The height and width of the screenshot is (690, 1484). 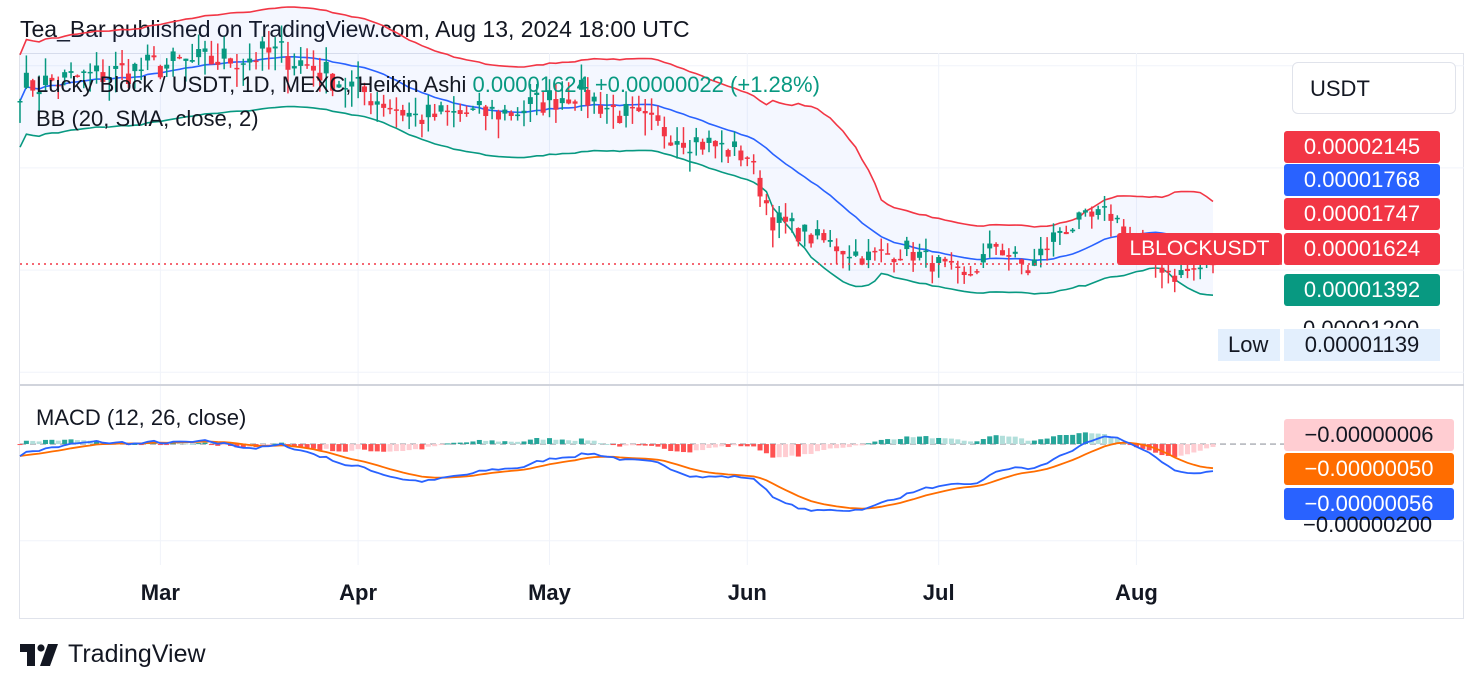 I want to click on currency-button: USDT, so click(x=1374, y=88).